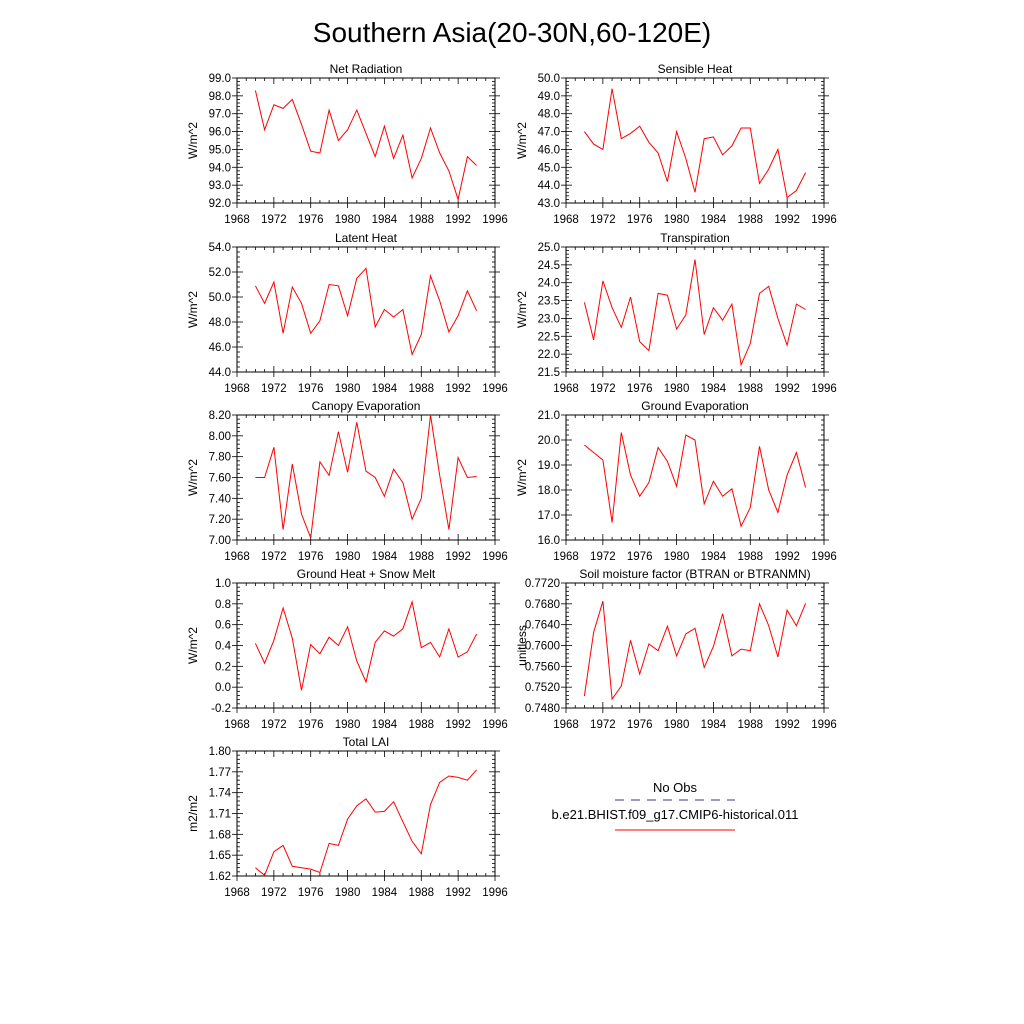  I want to click on y-tick-label: 7.00, so click(220, 541).